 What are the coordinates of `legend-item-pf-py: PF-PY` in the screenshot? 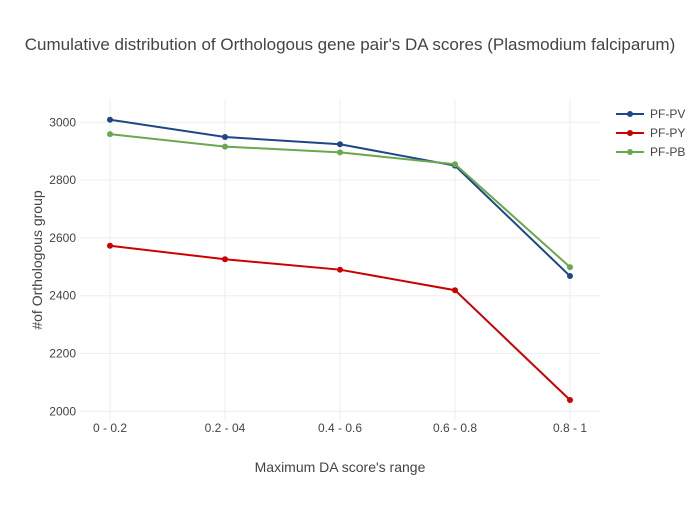 It's located at (650, 133).